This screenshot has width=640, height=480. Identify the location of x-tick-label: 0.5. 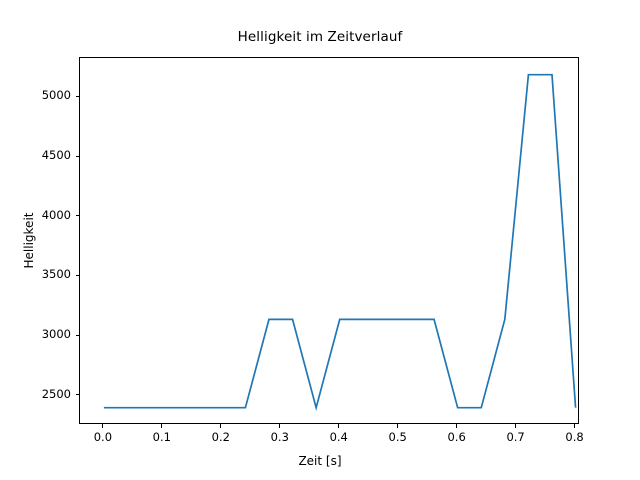
(397, 437).